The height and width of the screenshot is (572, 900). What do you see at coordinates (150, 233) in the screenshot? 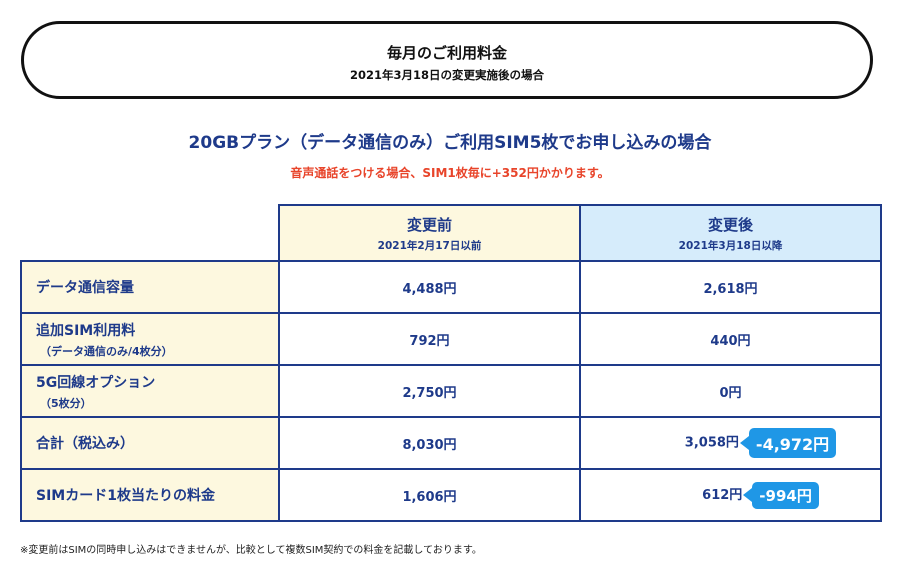
I see `table-corner` at bounding box center [150, 233].